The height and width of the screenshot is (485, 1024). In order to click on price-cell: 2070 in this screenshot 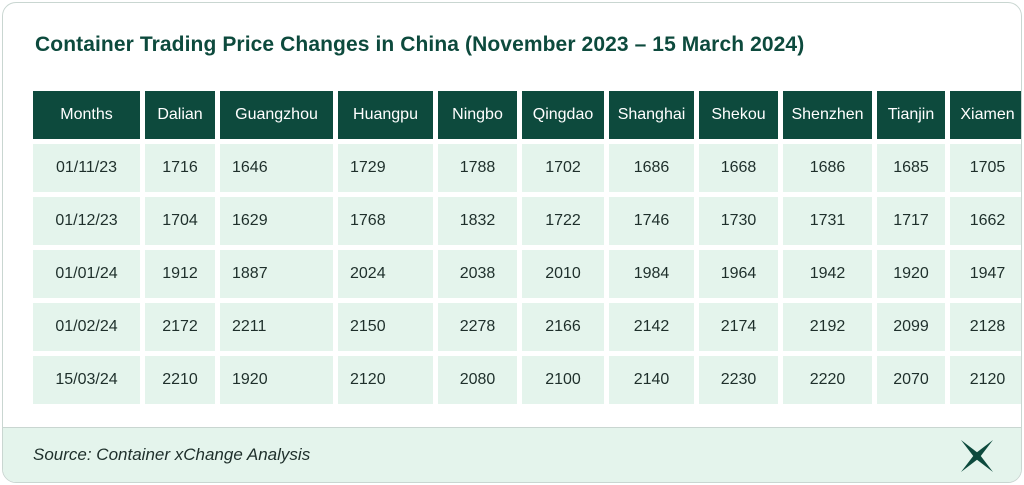, I will do `click(911, 380)`.